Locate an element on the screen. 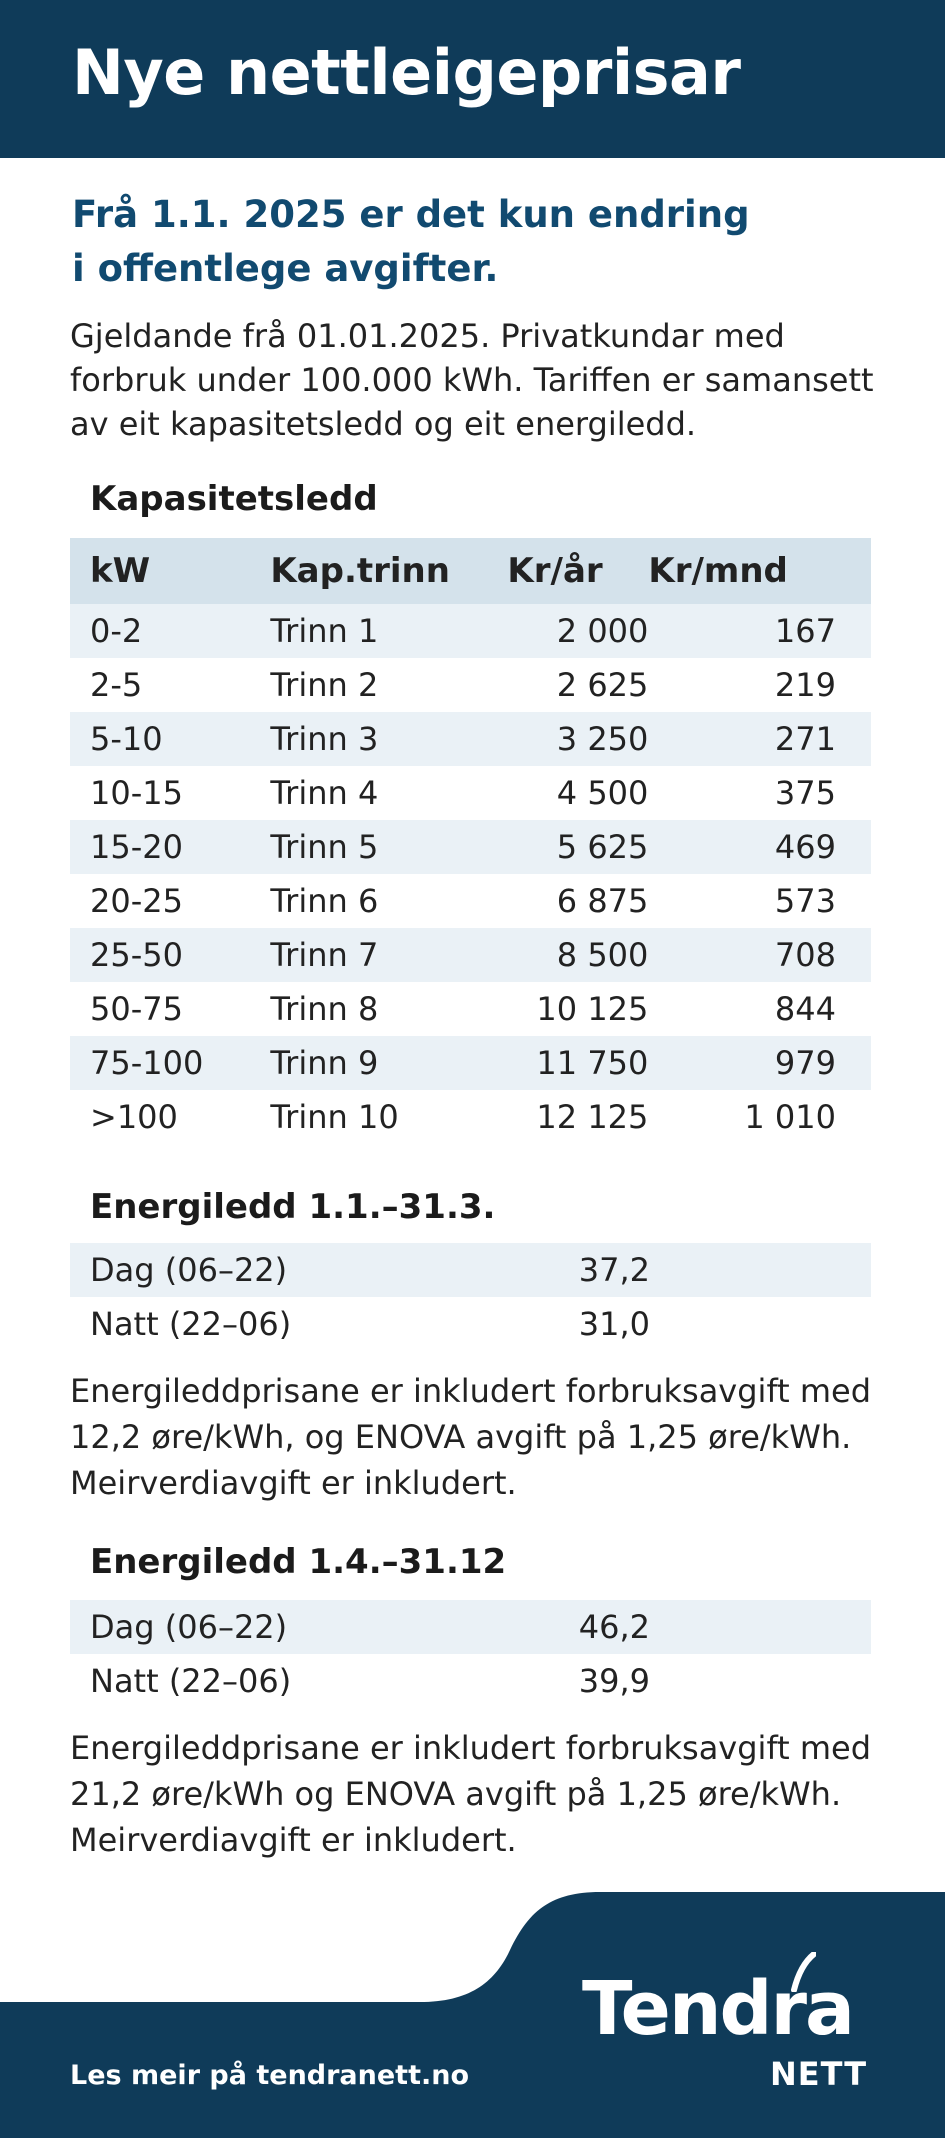 This screenshot has height=2138, width=945. table-header-row: kW Kap.trinn Kr/år Kr/mnd is located at coordinates (470, 571).